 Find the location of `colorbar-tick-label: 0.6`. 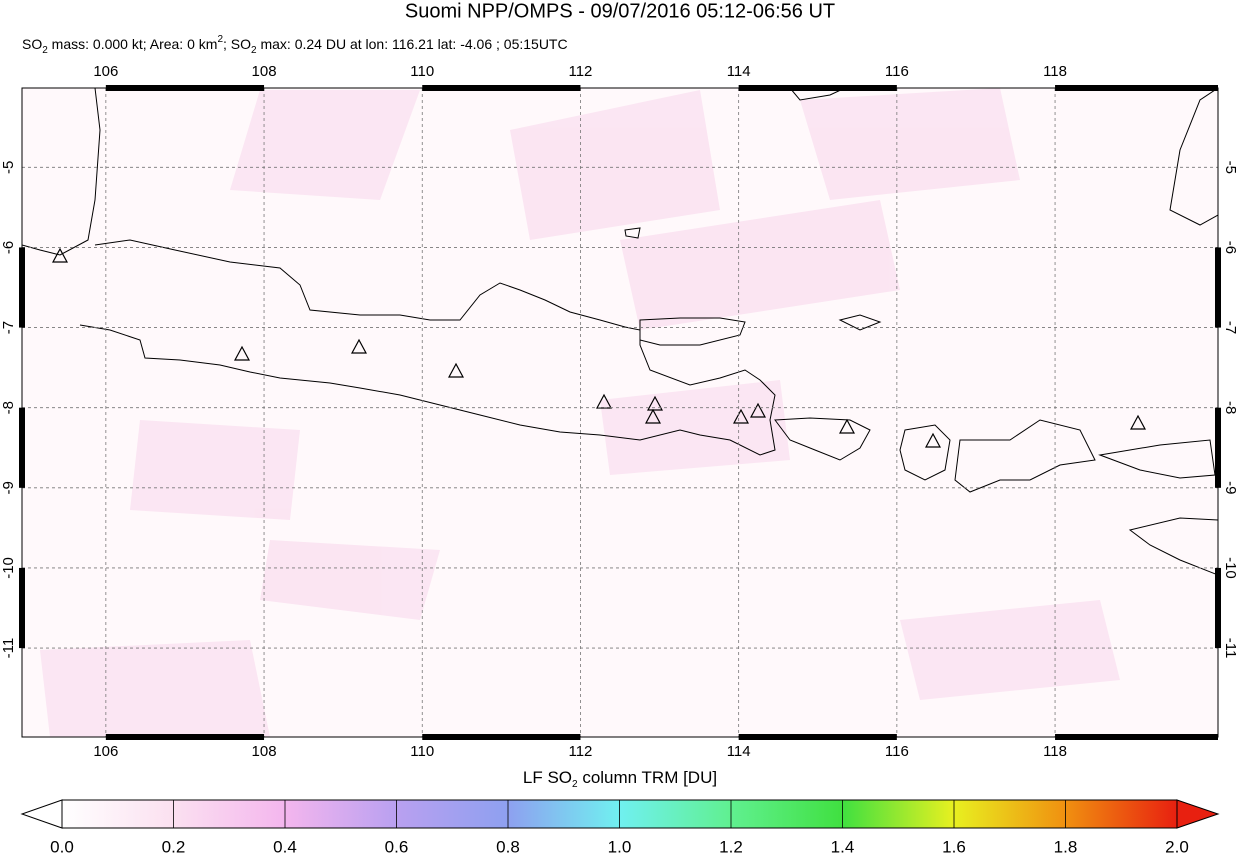

colorbar-tick-label: 0.6 is located at coordinates (397, 846).